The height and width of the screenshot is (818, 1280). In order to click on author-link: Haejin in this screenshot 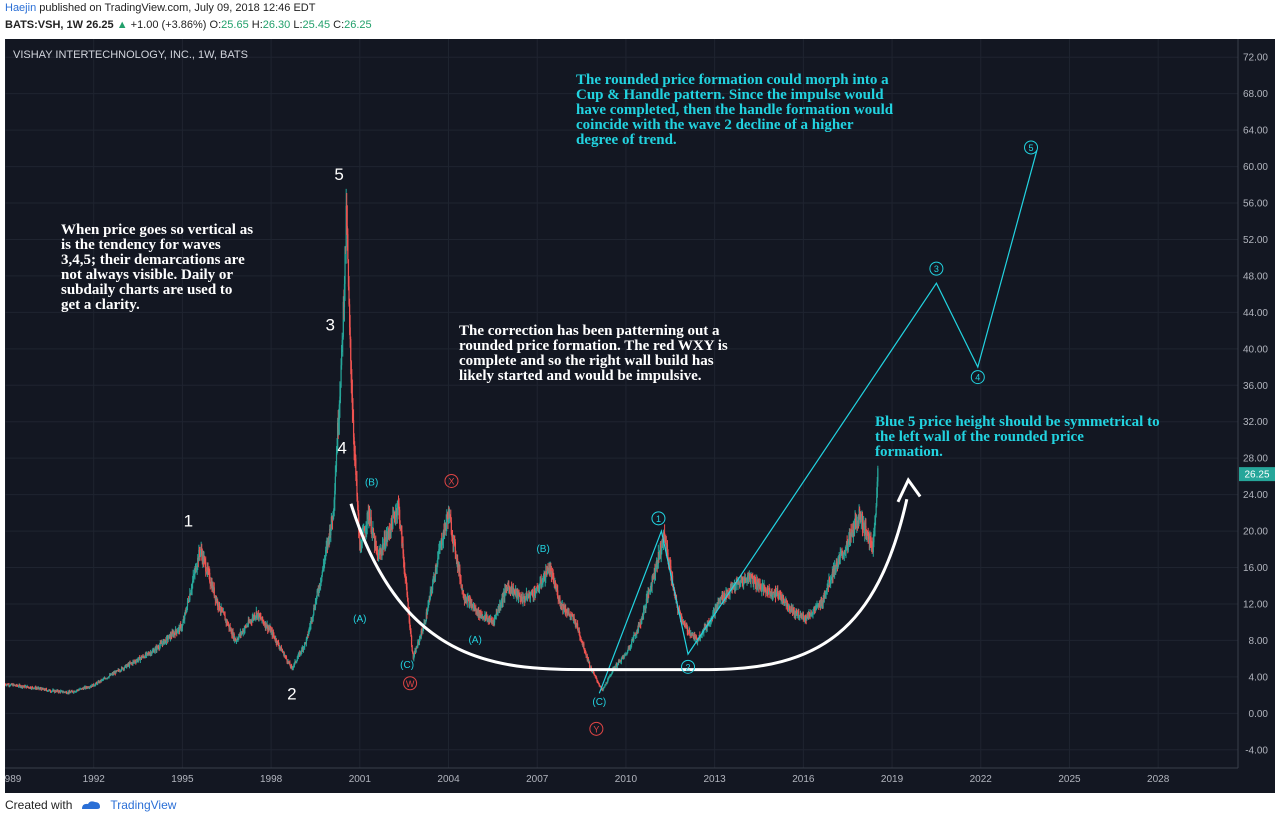, I will do `click(21, 8)`.